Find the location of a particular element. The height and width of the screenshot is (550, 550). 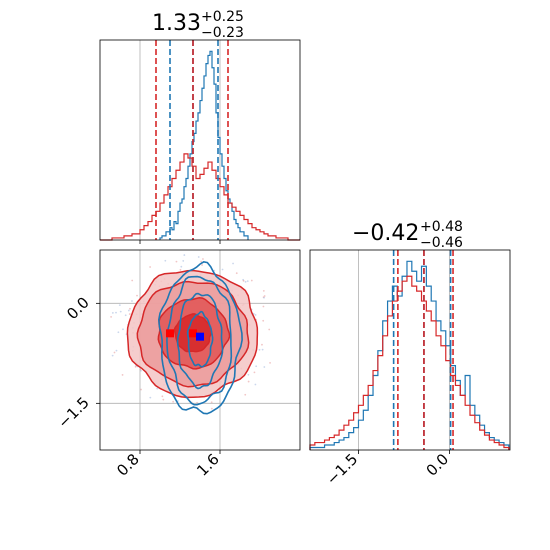

panel-1-frame is located at coordinates (200, 140).